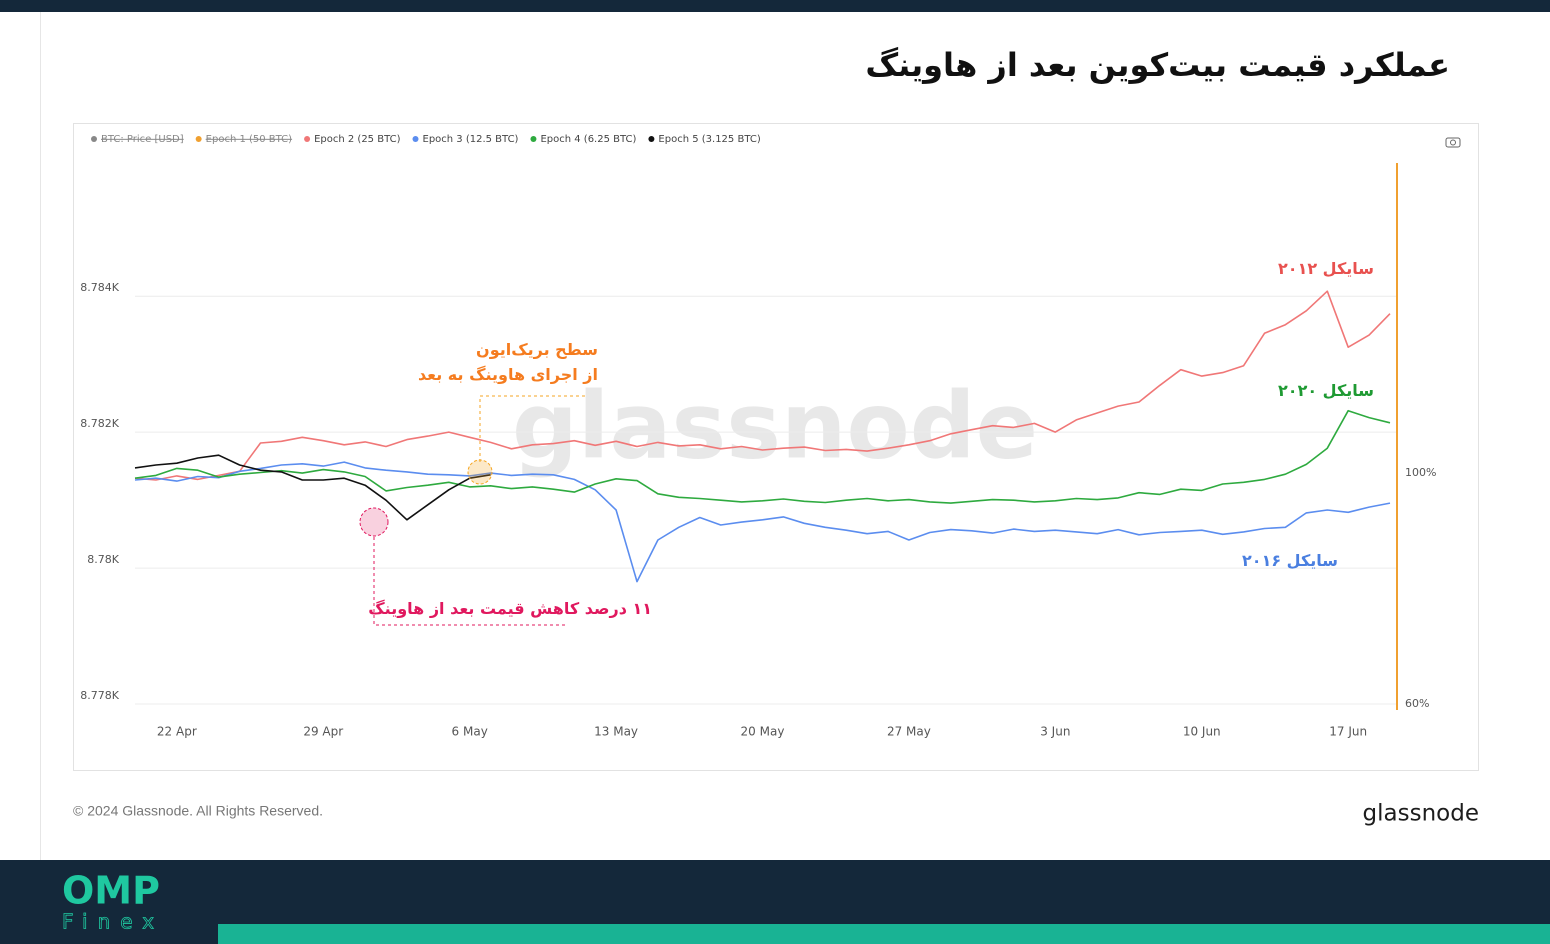 The image size is (1550, 944). Describe the element at coordinates (113, 922) in the screenshot. I see `logo-sub: Finex` at that location.